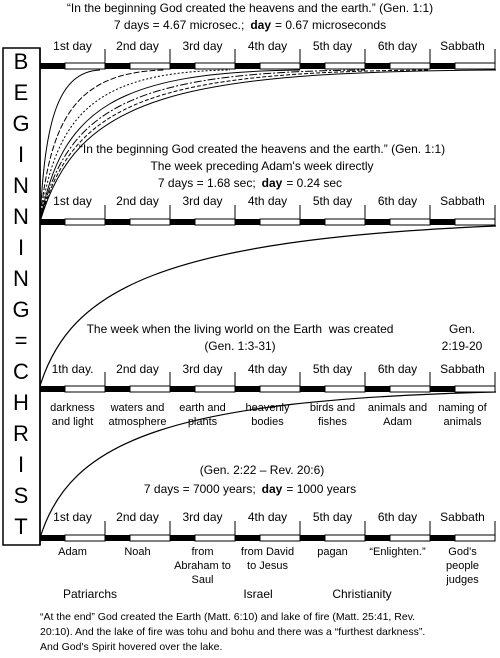 Image resolution: width=500 pixels, height=658 pixels. What do you see at coordinates (332, 552) in the screenshot?
I see `day-note: pagan` at bounding box center [332, 552].